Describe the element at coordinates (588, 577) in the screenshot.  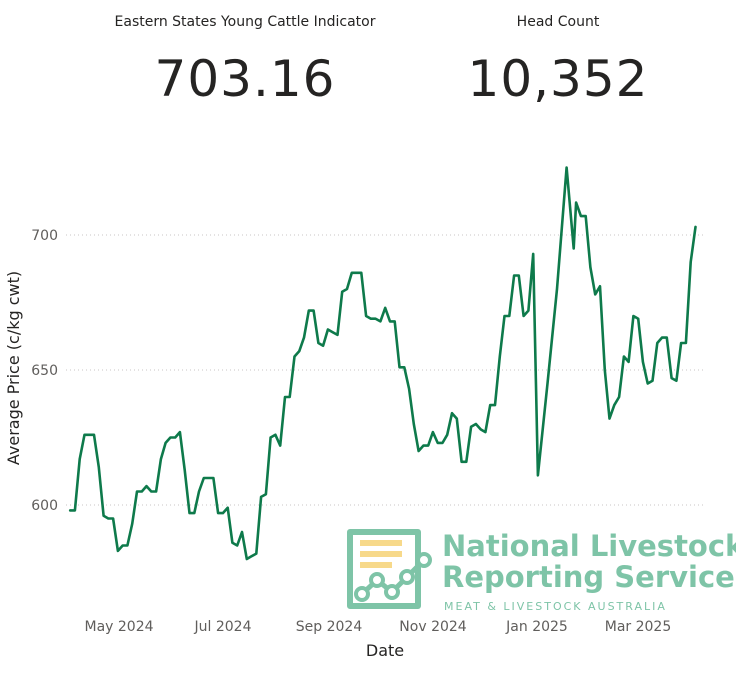
I see `logo-line2: Reporting Service` at that location.